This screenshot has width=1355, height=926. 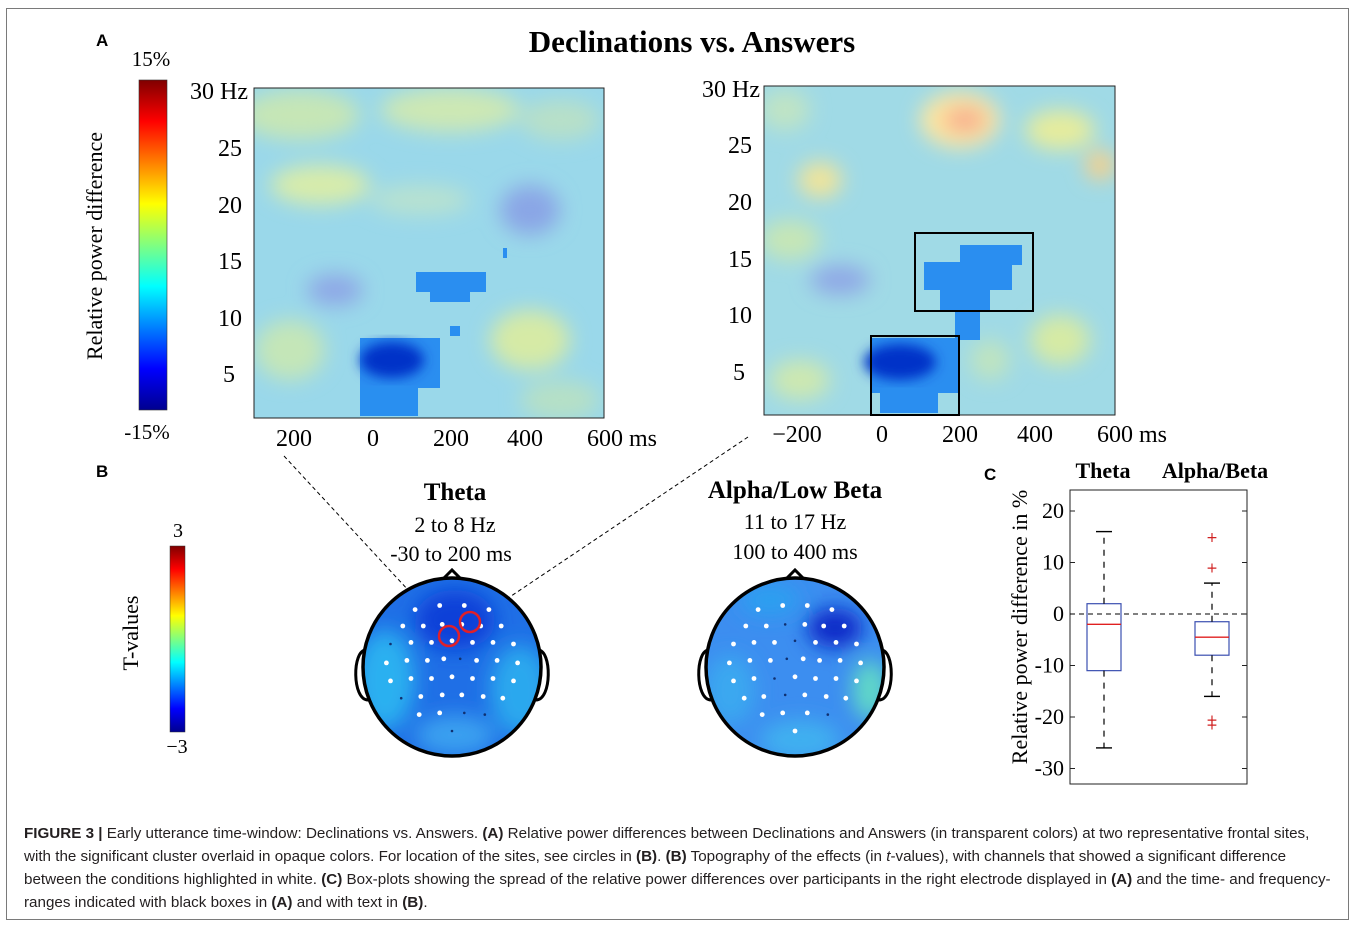 I want to click on box-plot-ytick: -10, so click(x=1049, y=665).